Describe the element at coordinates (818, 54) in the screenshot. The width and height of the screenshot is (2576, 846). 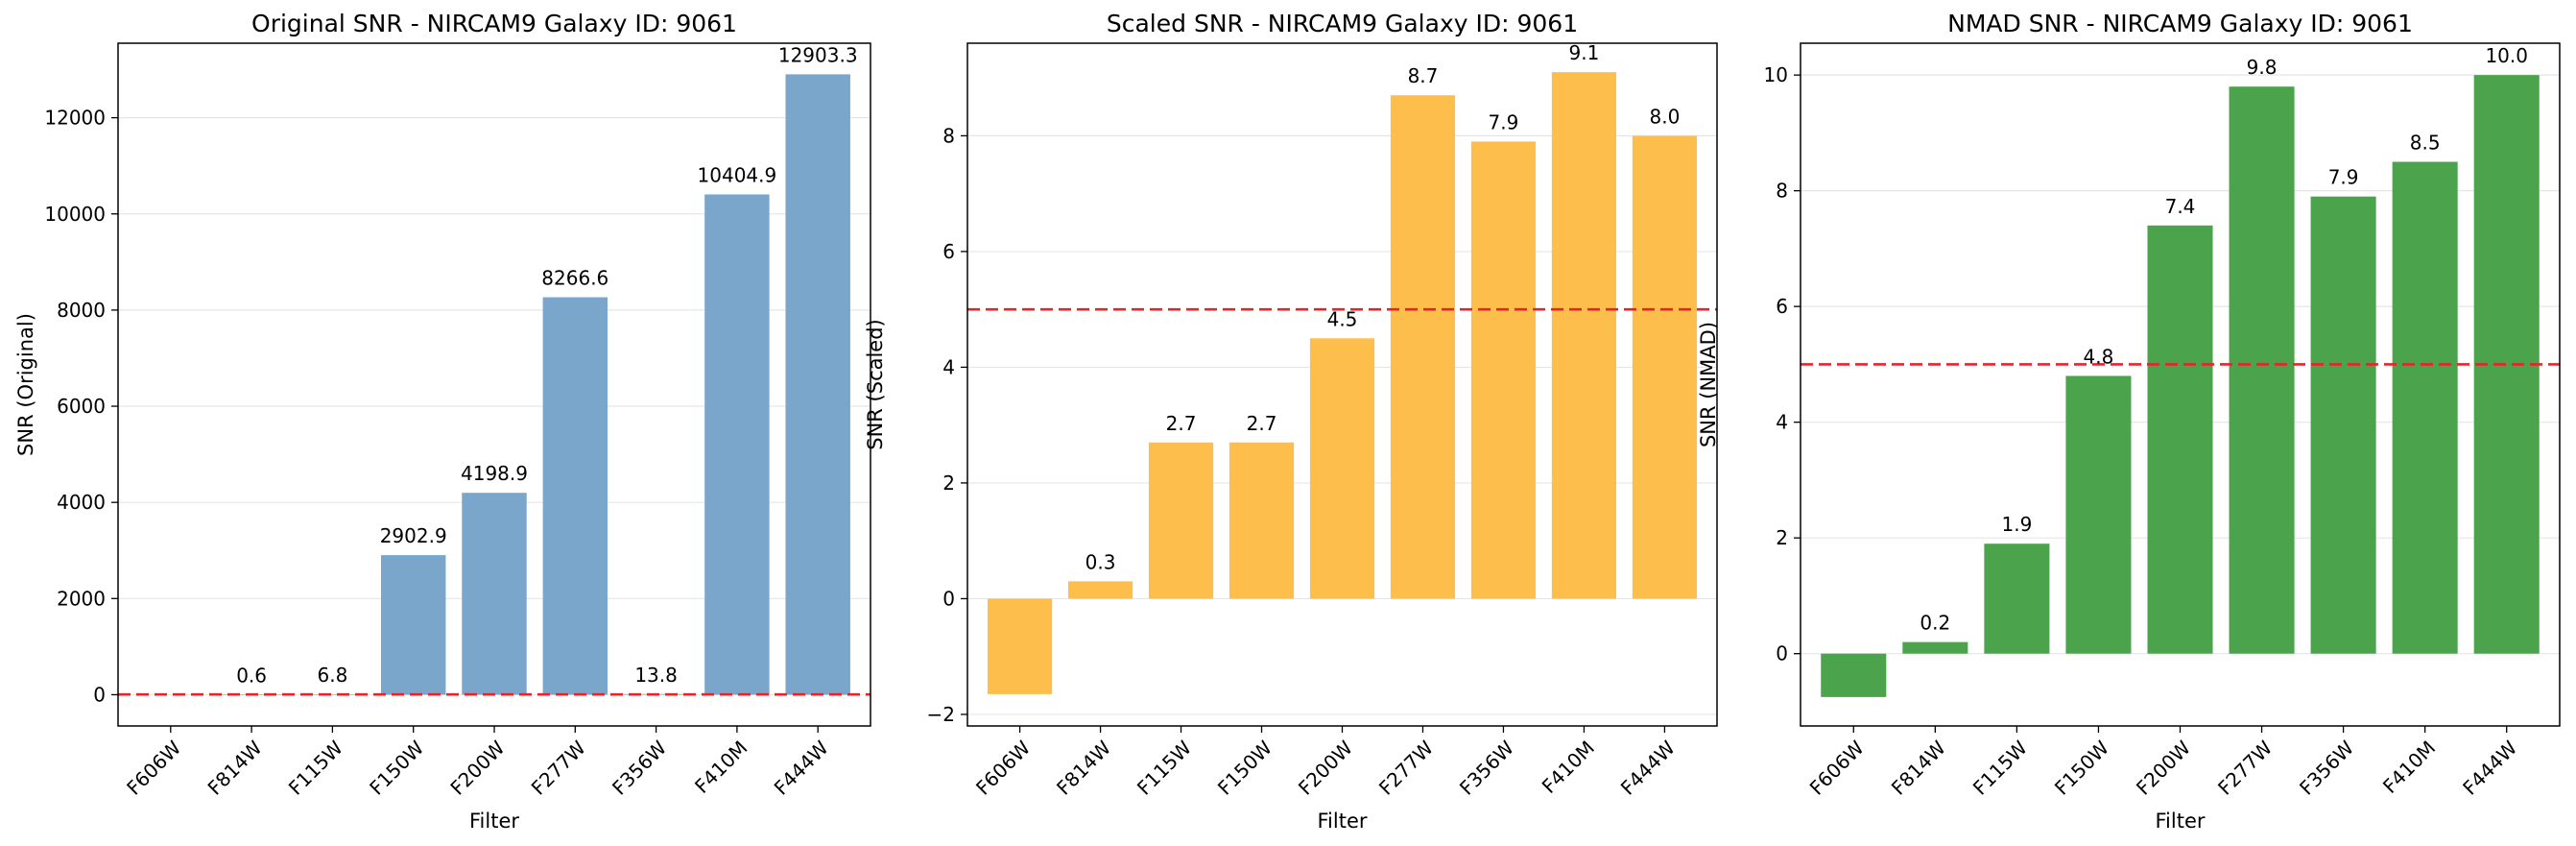
I see `data-label: 12903.3` at that location.